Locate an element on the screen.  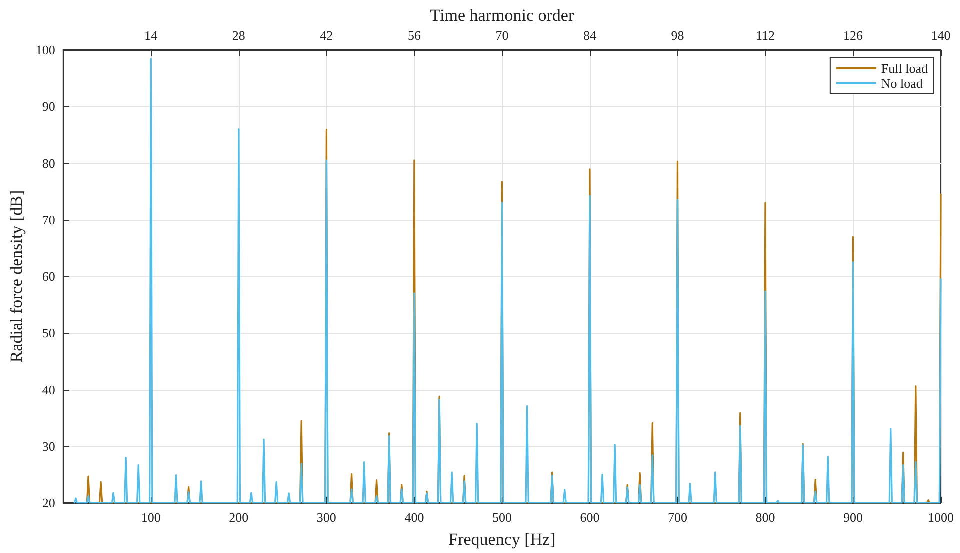
x-tick-label: 100 is located at coordinates (151, 517).